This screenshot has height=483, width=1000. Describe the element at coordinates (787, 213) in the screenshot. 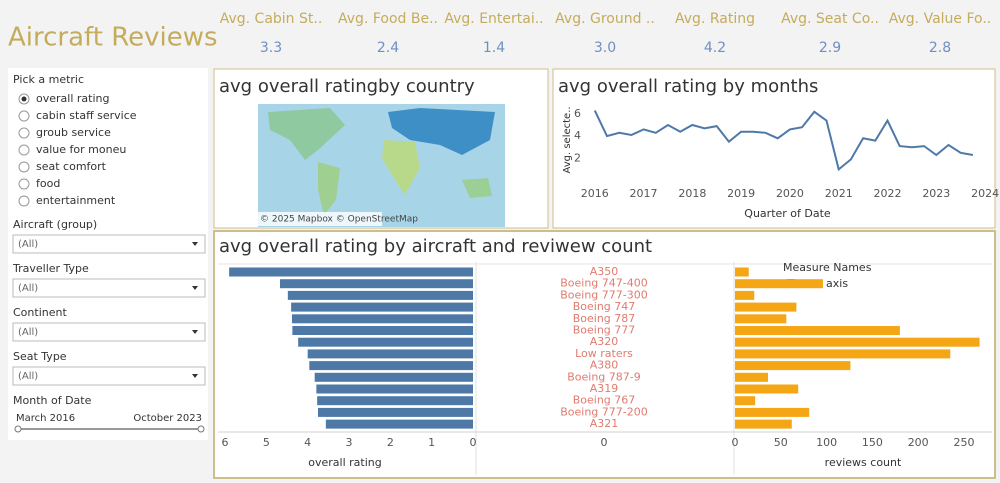

I see `x-axis-title: Quarter of Date` at that location.